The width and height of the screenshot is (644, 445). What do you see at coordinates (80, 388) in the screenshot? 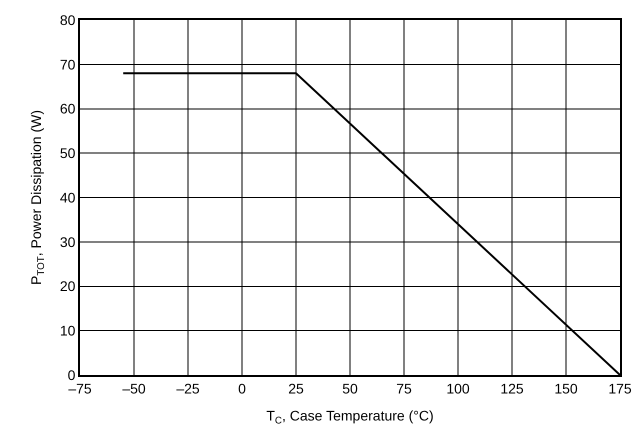
I see `x-tick-label: –75` at bounding box center [80, 388].